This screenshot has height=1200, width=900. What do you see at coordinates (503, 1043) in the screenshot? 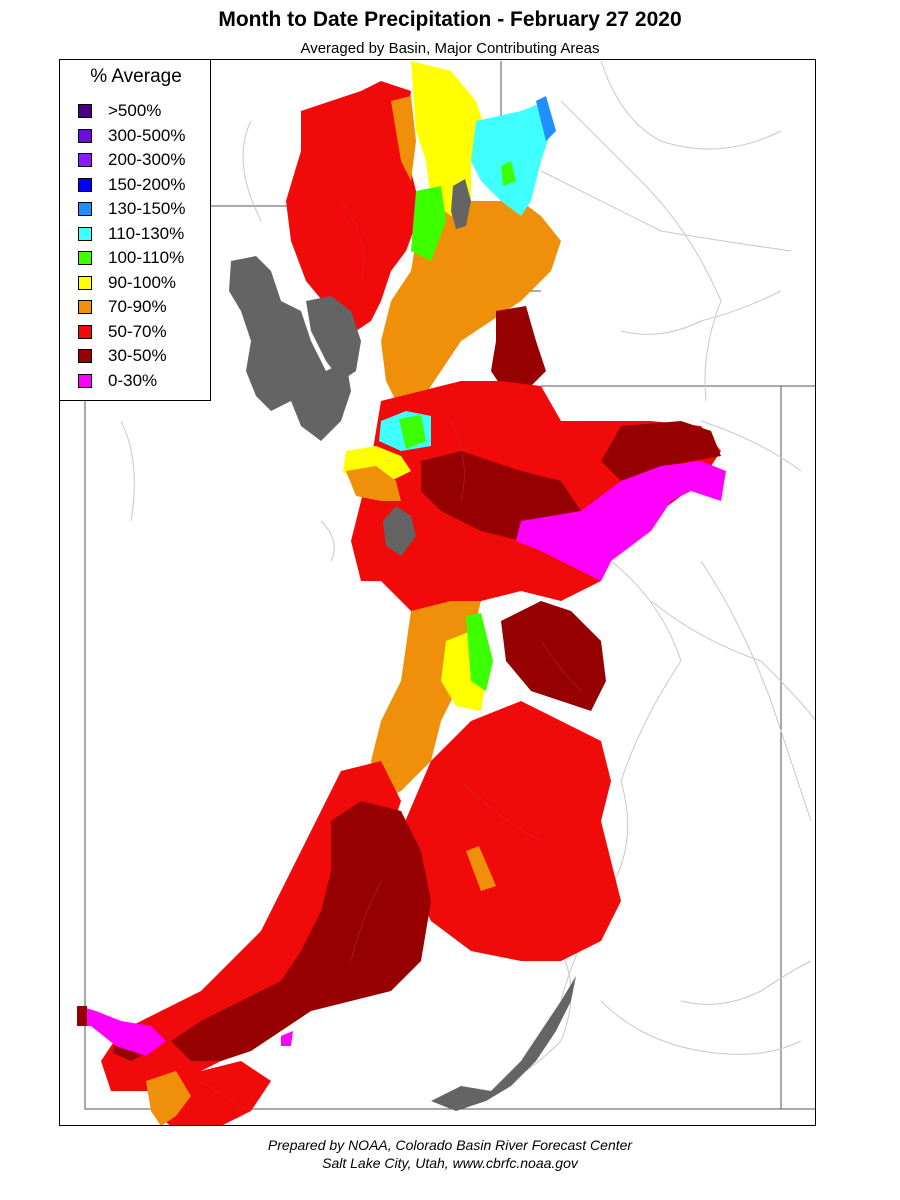
I see `lake-powell` at bounding box center [503, 1043].